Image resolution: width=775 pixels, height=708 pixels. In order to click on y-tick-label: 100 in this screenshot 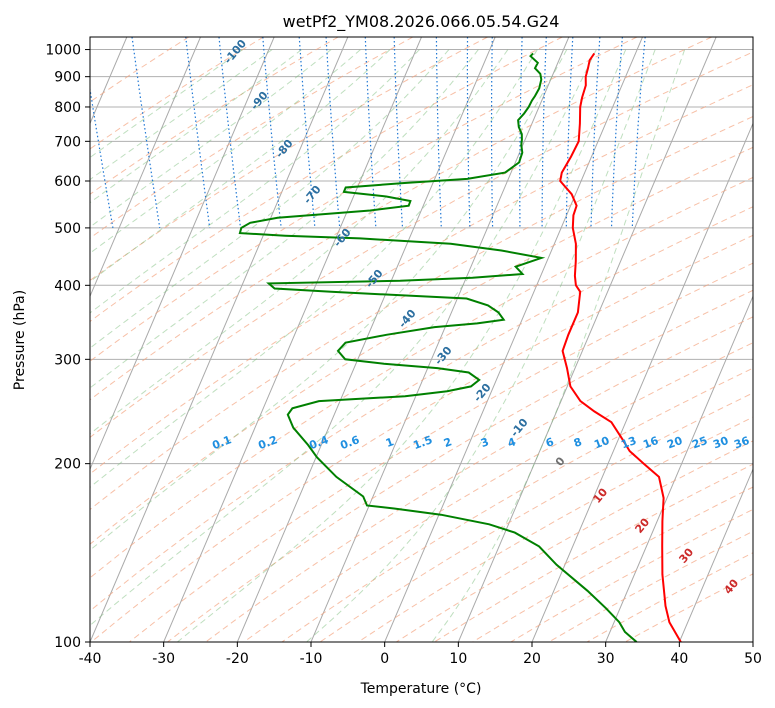, I will do `click(67, 643)`.